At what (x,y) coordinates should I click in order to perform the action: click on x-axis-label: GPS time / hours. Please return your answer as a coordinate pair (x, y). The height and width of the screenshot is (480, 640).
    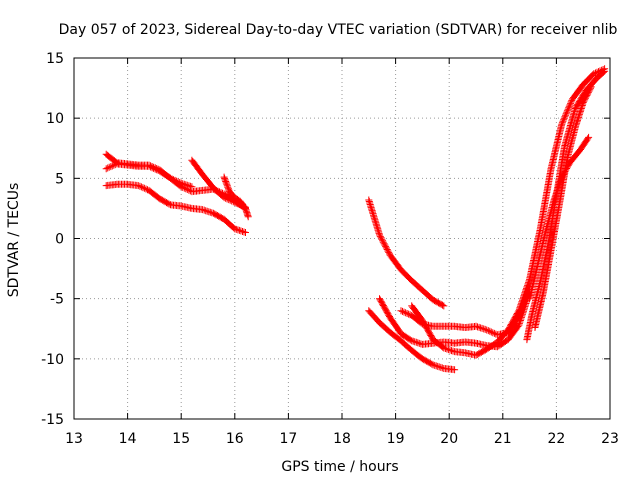
    Looking at the image, I should click on (339, 467).